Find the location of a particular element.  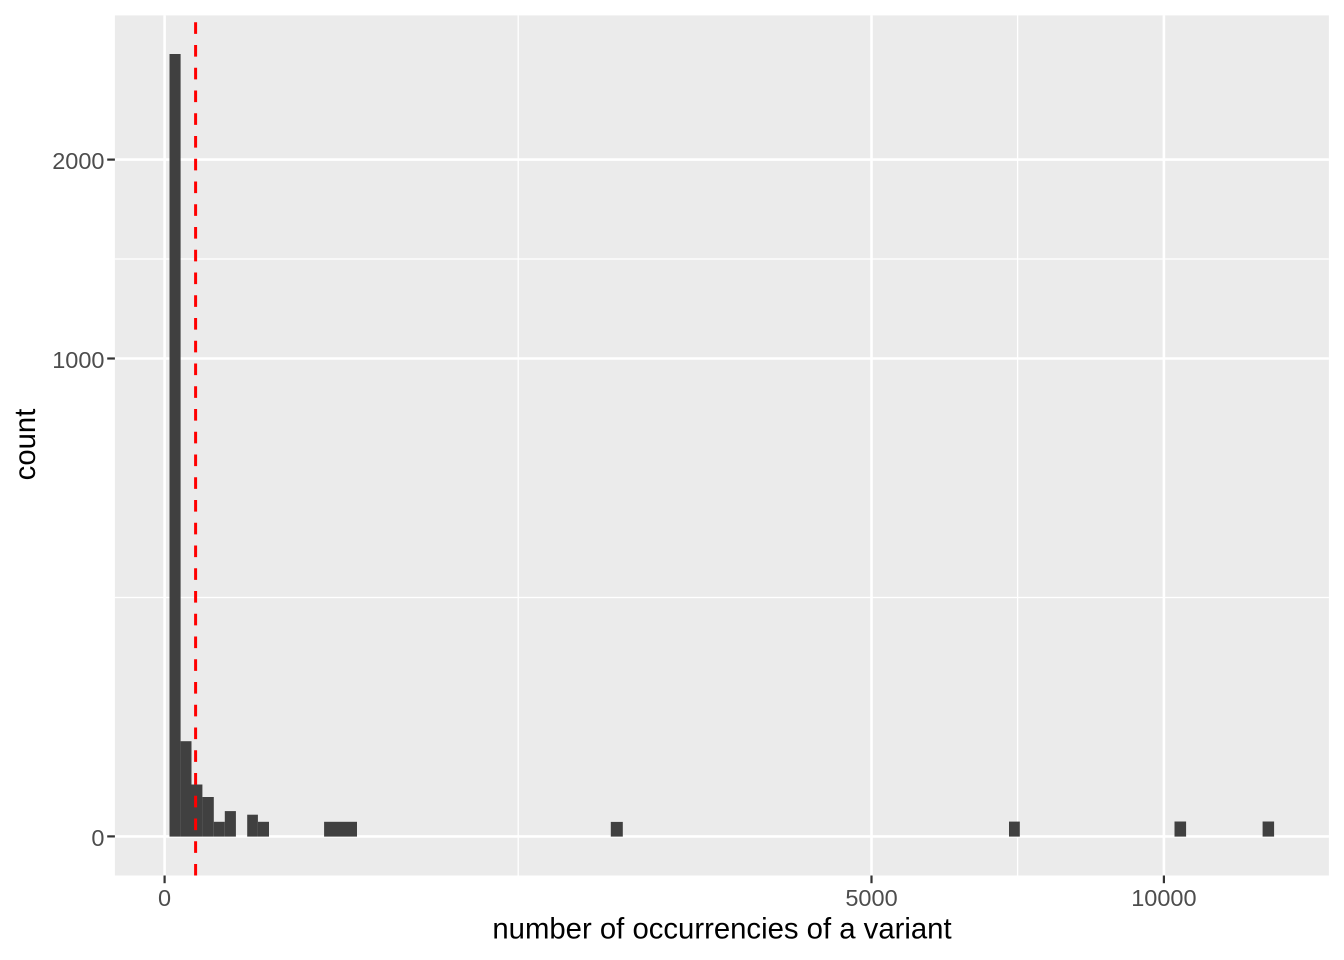

svg-text: 5000 is located at coordinates (871, 898).